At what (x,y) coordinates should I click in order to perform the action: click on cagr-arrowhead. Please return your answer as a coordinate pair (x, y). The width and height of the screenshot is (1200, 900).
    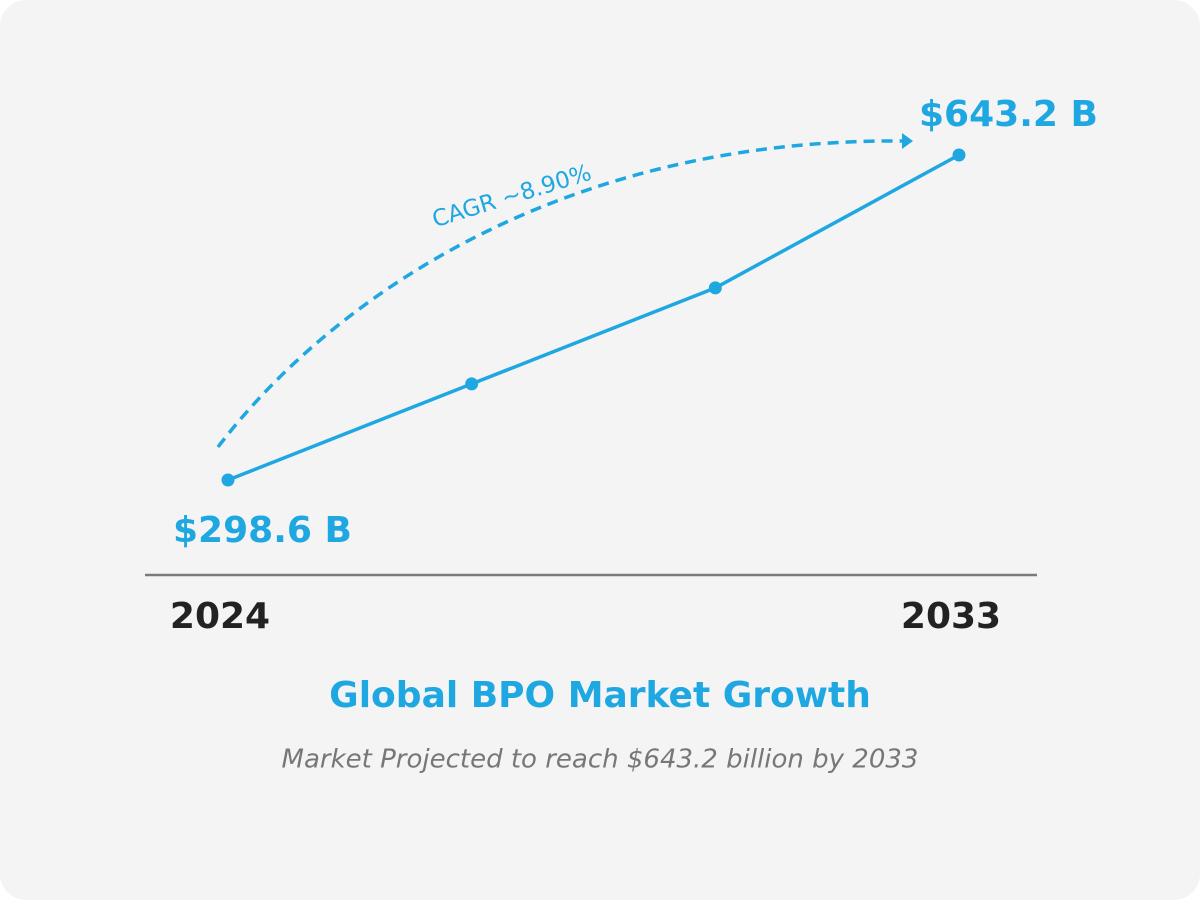
    Looking at the image, I should click on (907, 141).